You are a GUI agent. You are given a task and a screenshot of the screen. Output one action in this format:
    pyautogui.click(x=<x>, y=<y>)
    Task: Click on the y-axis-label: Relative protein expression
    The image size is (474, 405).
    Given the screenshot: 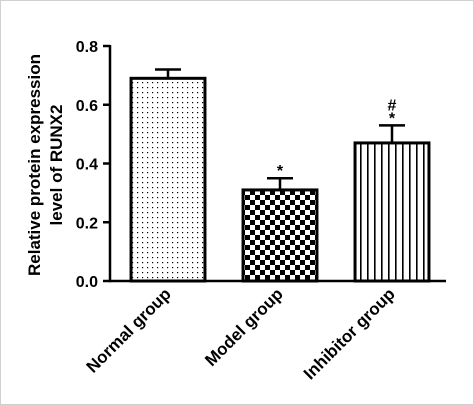 What is the action you would take?
    pyautogui.click(x=34, y=165)
    